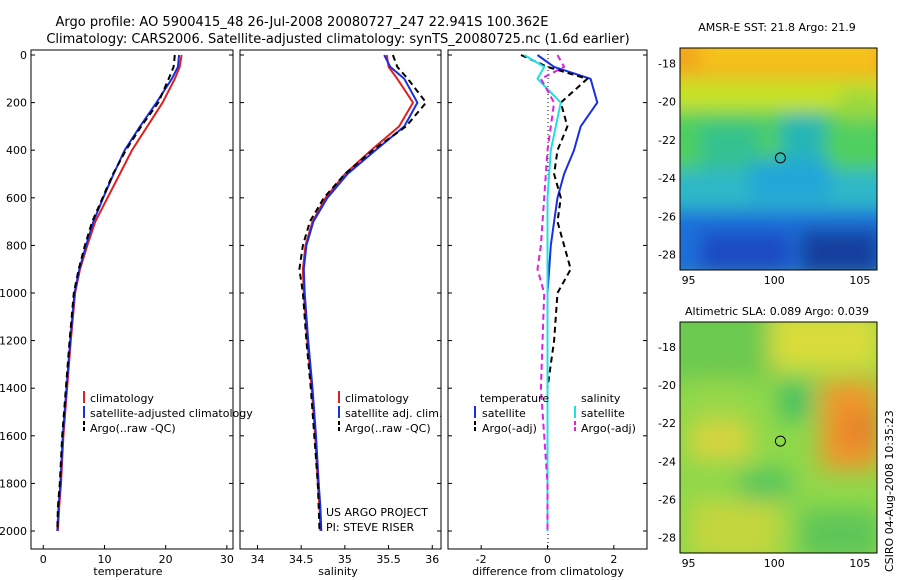 The height and width of the screenshot is (580, 900). I want to click on argo-location-marker-sst, so click(780, 158).